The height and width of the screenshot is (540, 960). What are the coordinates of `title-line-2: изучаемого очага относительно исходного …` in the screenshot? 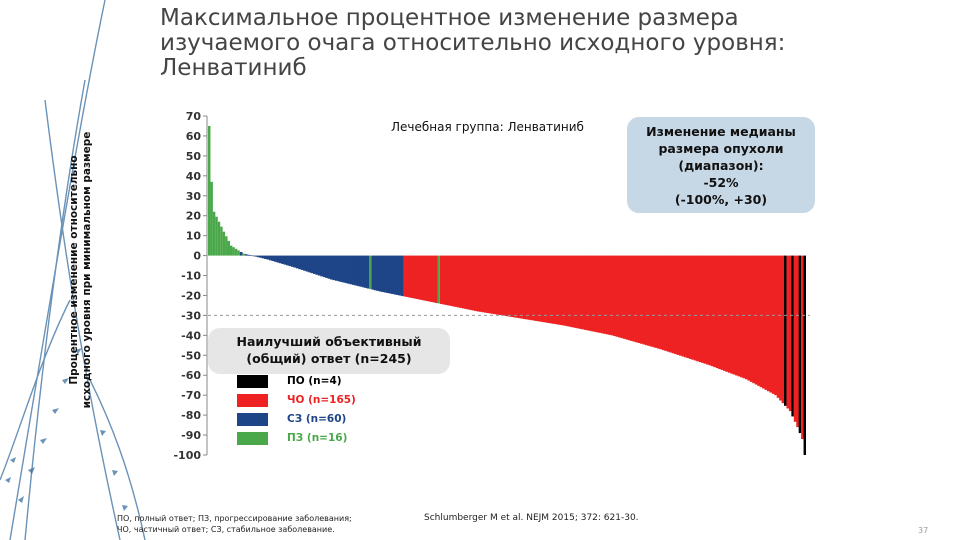 It's located at (473, 43).